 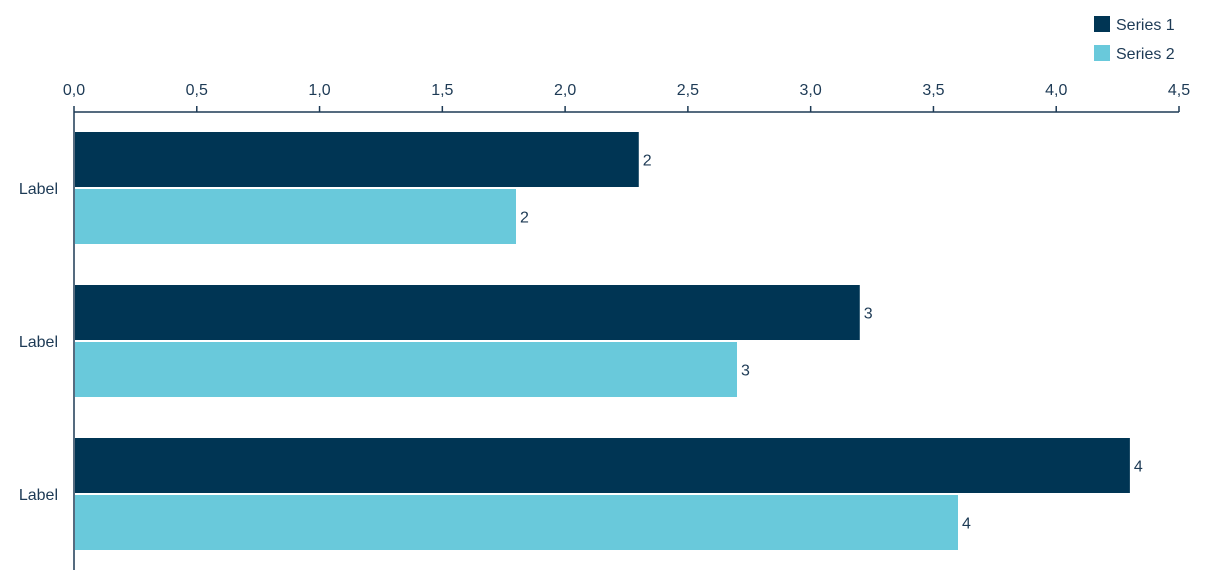 I want to click on x-tick-label: 1,5, so click(x=442, y=90).